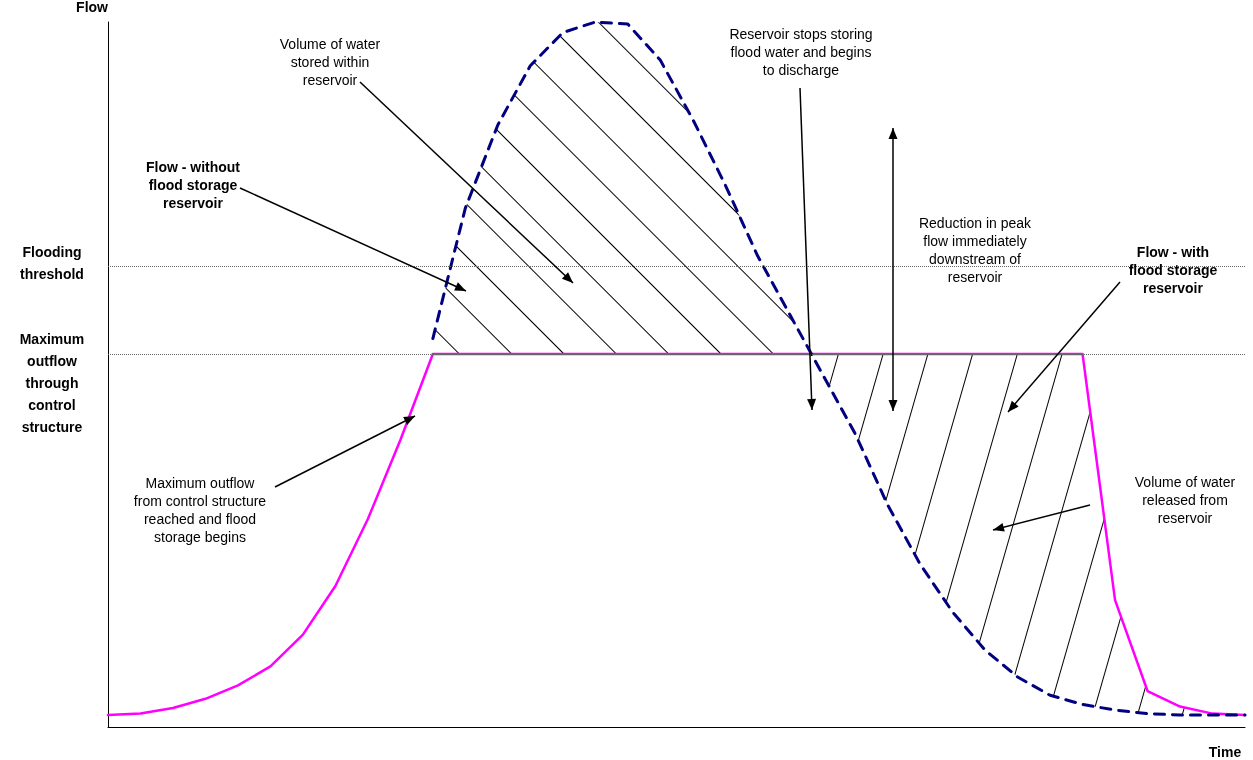 This screenshot has width=1253, height=760. What do you see at coordinates (52, 263) in the screenshot?
I see `ref-line-label: Flooding threshold` at bounding box center [52, 263].